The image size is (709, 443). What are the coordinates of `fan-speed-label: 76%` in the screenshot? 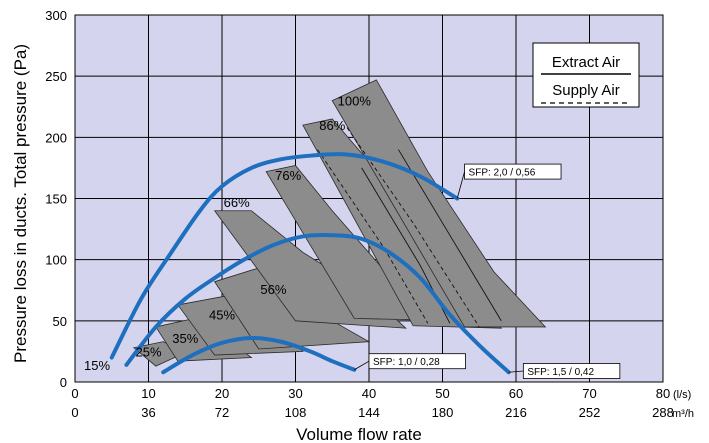 It's located at (288, 175).